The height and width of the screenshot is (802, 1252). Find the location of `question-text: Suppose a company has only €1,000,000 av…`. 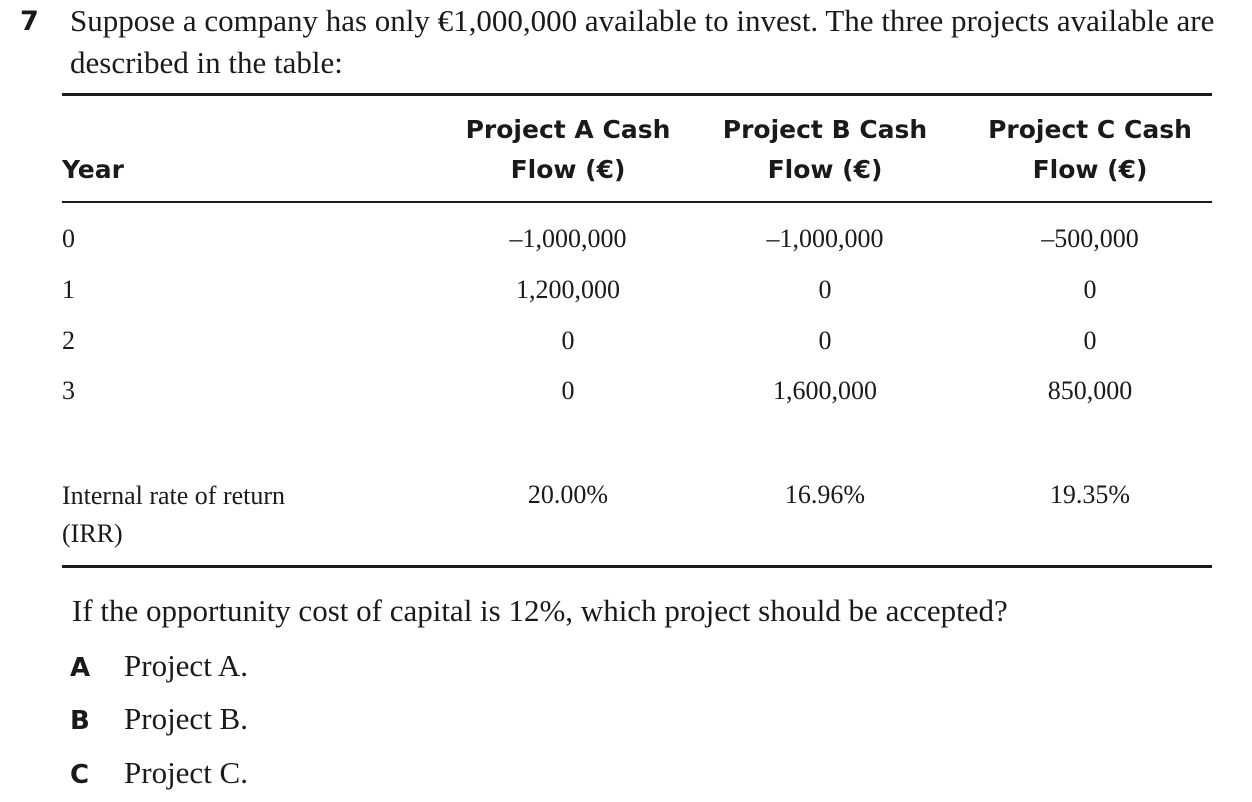

question-text: Suppose a company has only €1,000,000 av… is located at coordinates (642, 41).